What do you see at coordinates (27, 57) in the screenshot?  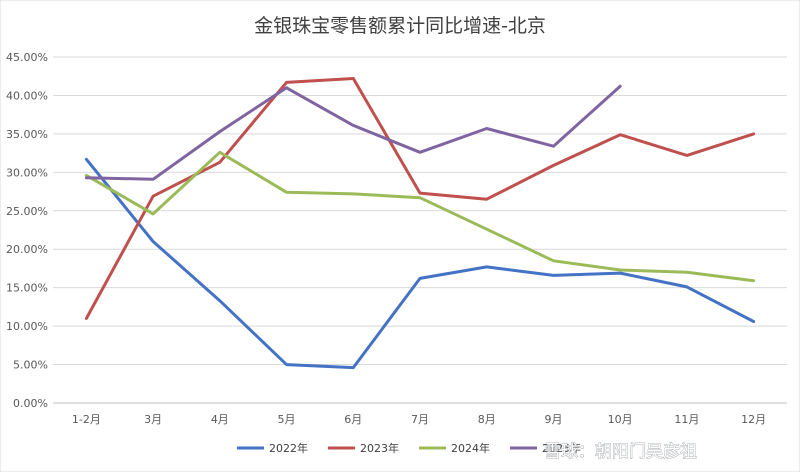 I see `y-tick-label: 45.00%` at bounding box center [27, 57].